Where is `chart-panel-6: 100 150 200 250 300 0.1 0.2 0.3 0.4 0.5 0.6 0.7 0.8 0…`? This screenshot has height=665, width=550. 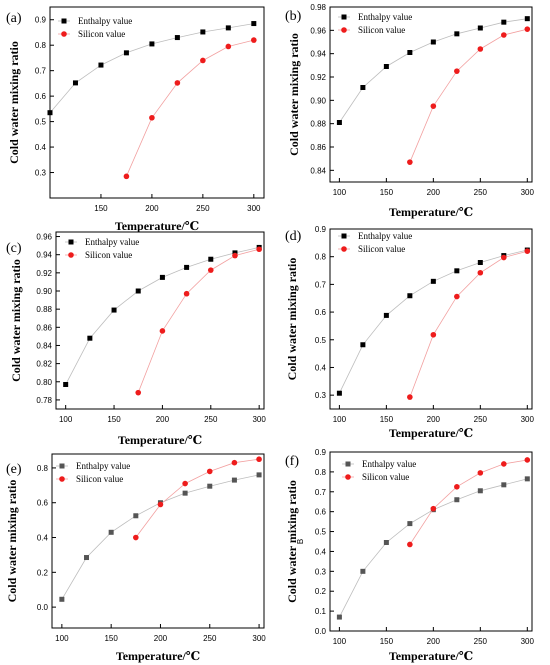 chart-panel-6: 100 150 200 250 300 0.1 0.2 0.3 0.4 0.5 0.6 0.7 0.8 0… is located at coordinates (410, 555).